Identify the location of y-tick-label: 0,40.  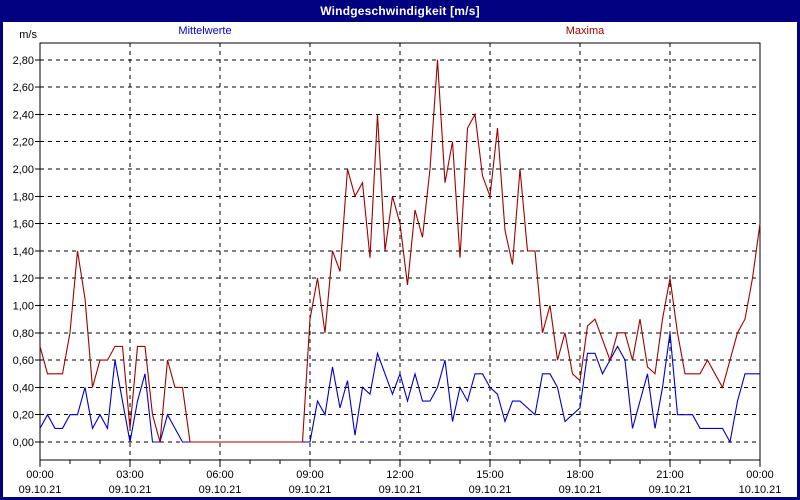
(23, 388).